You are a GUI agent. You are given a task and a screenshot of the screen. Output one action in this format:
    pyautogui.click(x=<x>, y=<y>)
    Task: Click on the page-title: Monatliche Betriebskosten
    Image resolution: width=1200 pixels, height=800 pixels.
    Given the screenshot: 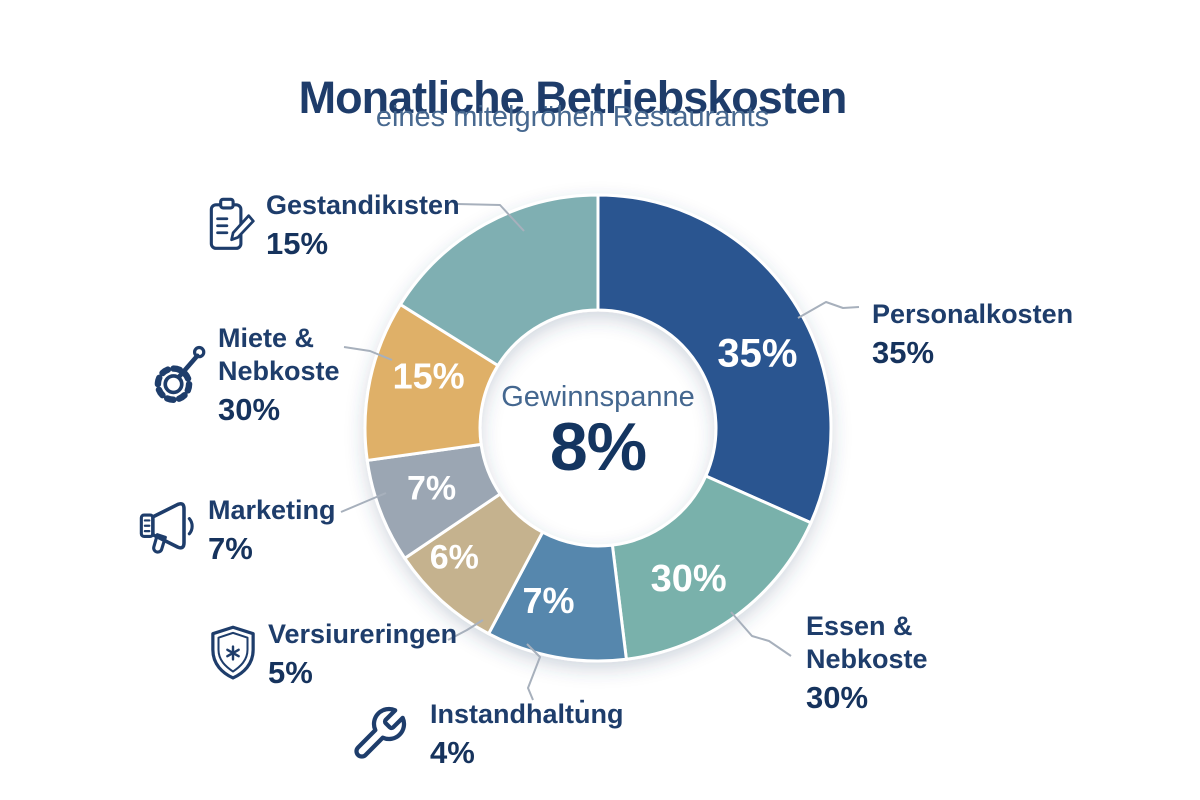 What is the action you would take?
    pyautogui.click(x=573, y=98)
    